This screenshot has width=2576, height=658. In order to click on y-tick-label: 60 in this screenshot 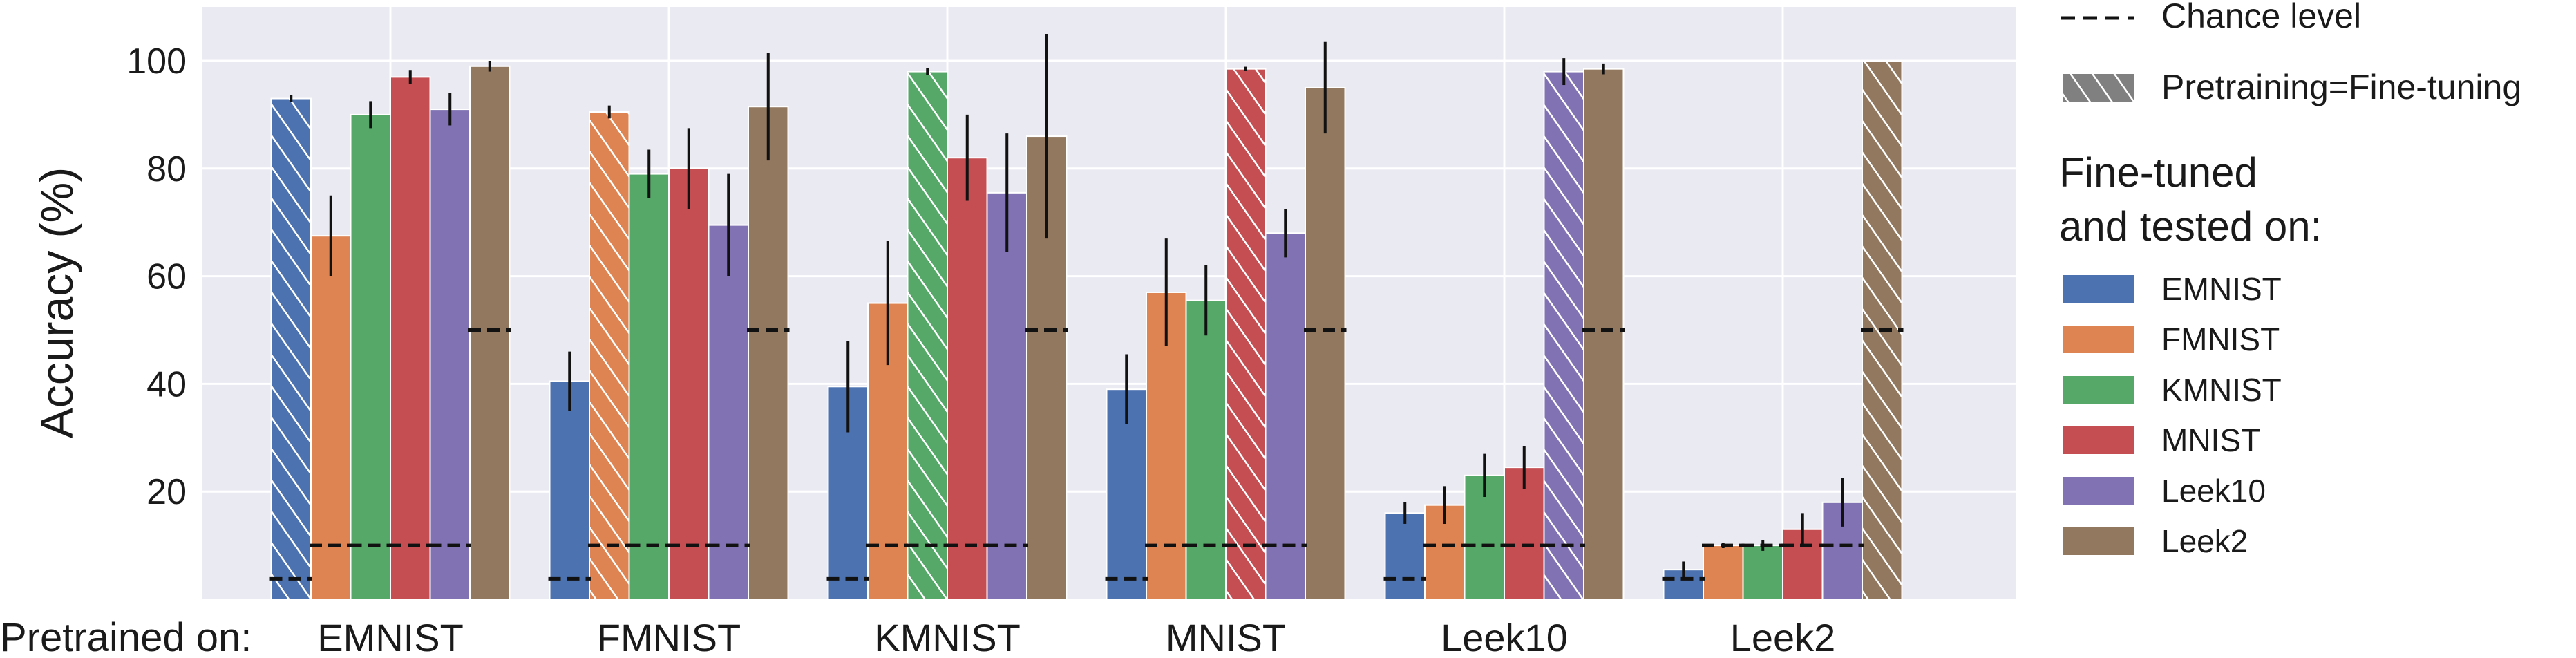, I will do `click(166, 277)`.